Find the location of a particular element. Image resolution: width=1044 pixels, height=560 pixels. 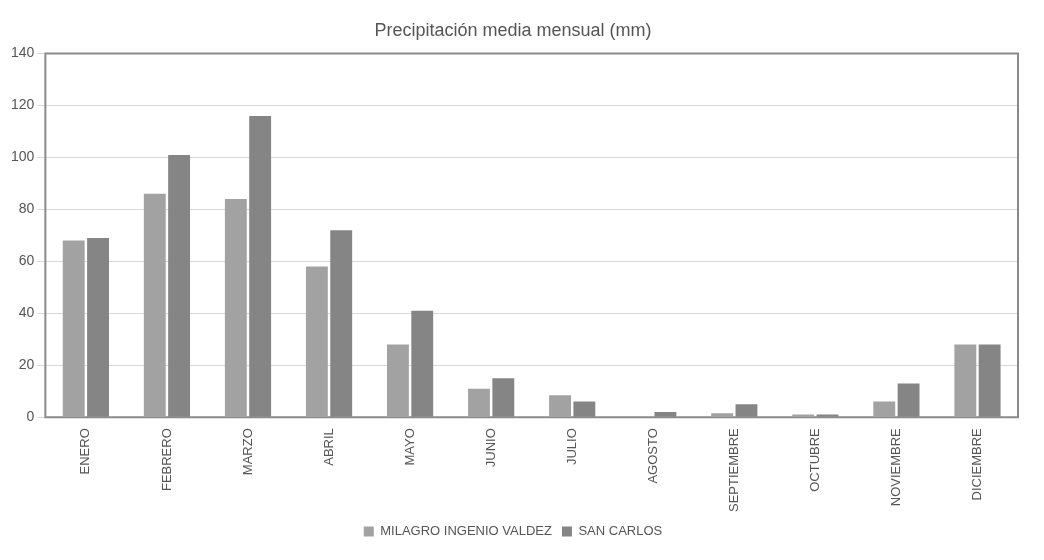

x-tick-label: DICIEMBRE is located at coordinates (977, 464).